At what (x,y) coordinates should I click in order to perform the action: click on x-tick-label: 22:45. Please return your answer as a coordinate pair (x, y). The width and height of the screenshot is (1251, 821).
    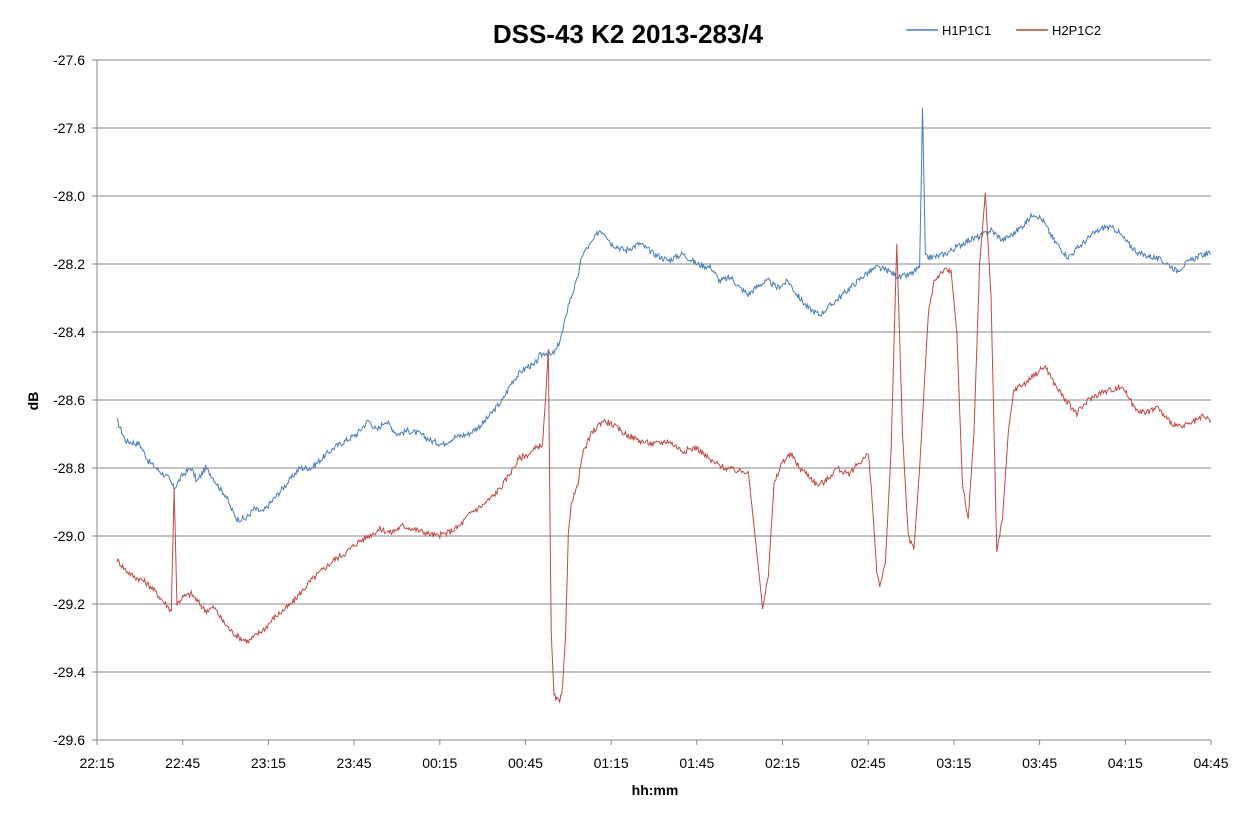
    Looking at the image, I should click on (182, 763).